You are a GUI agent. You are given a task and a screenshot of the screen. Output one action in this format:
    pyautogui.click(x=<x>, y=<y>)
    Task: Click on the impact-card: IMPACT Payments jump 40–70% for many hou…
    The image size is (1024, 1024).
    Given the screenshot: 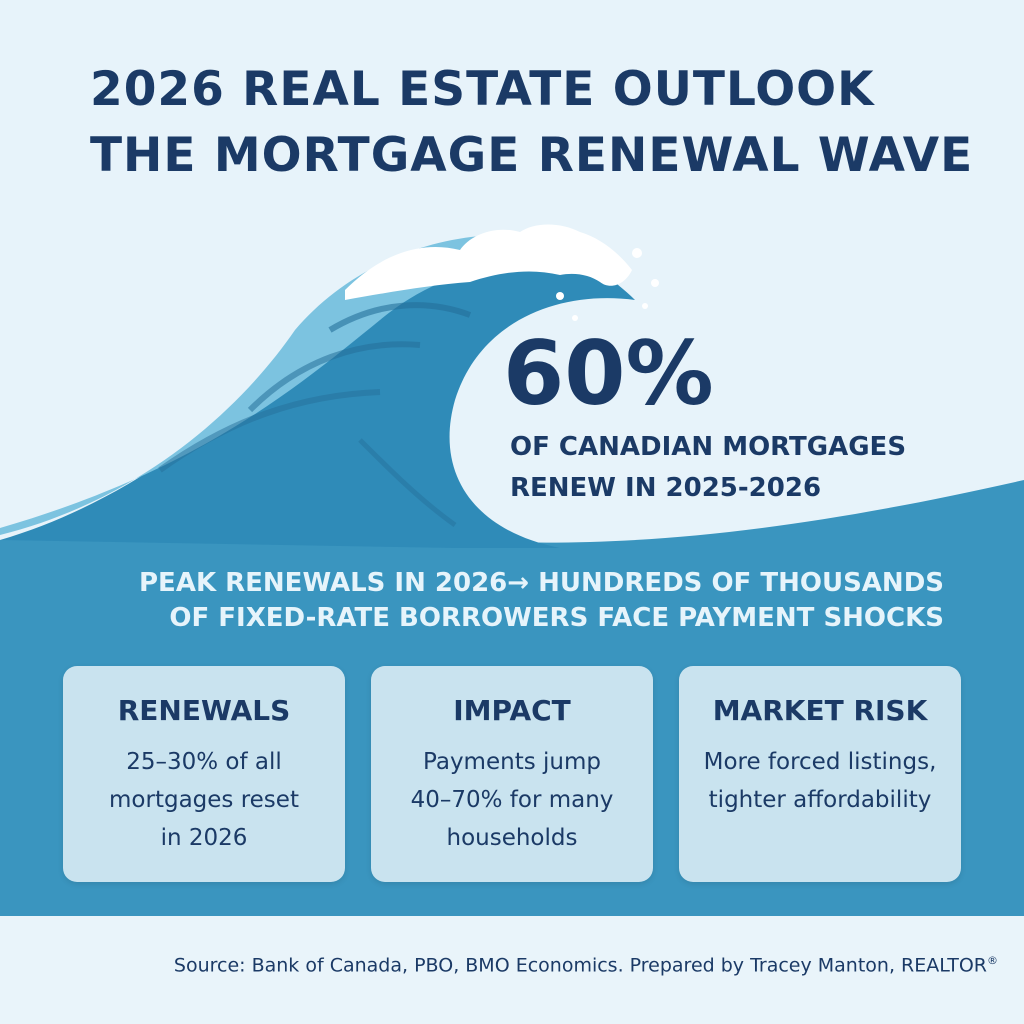 What is the action you would take?
    pyautogui.click(x=512, y=774)
    